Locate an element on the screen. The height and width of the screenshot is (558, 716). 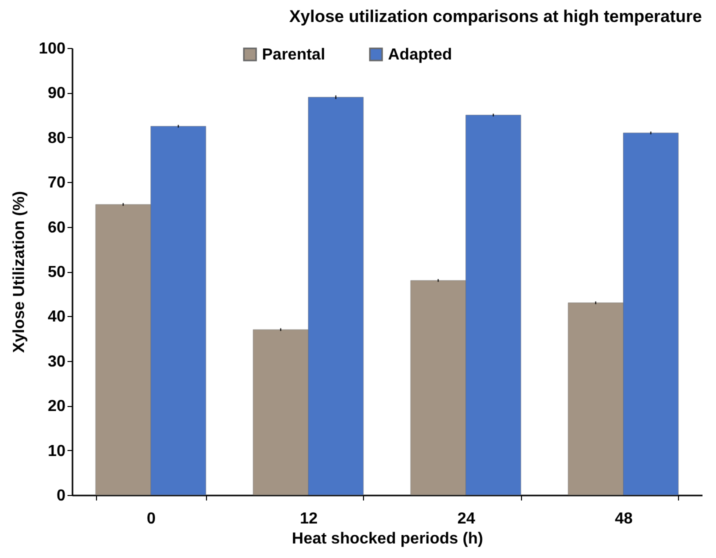
legend-label: Adapted is located at coordinates (420, 55).